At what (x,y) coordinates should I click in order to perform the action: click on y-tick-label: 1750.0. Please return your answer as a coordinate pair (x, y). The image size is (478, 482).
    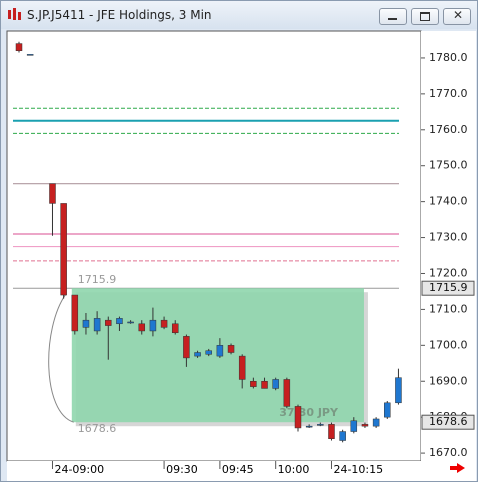
    Looking at the image, I should click on (448, 165).